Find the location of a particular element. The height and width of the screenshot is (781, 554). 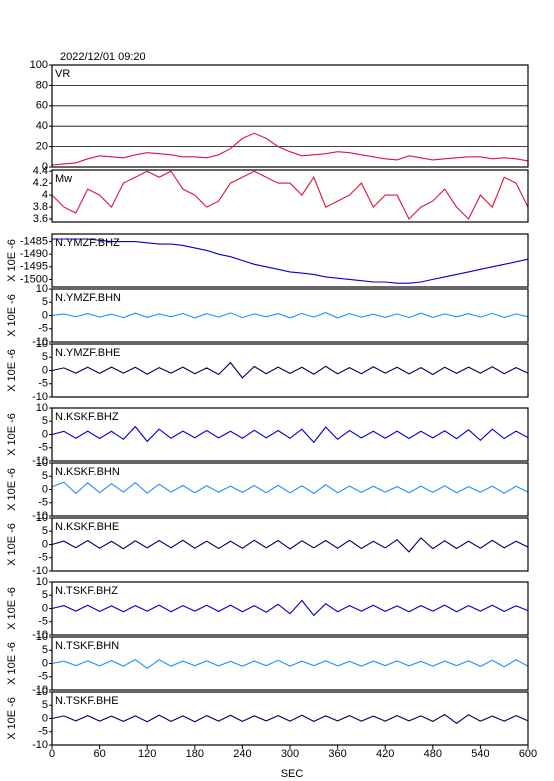

panel-label: Mw is located at coordinates (63, 179).